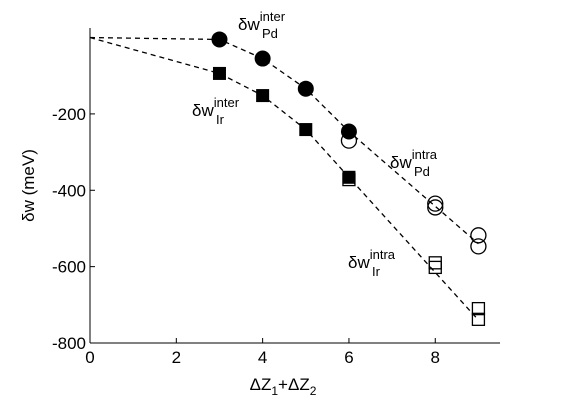 The height and width of the screenshot is (397, 578). What do you see at coordinates (89, 357) in the screenshot?
I see `x-tick-label: 0` at bounding box center [89, 357].